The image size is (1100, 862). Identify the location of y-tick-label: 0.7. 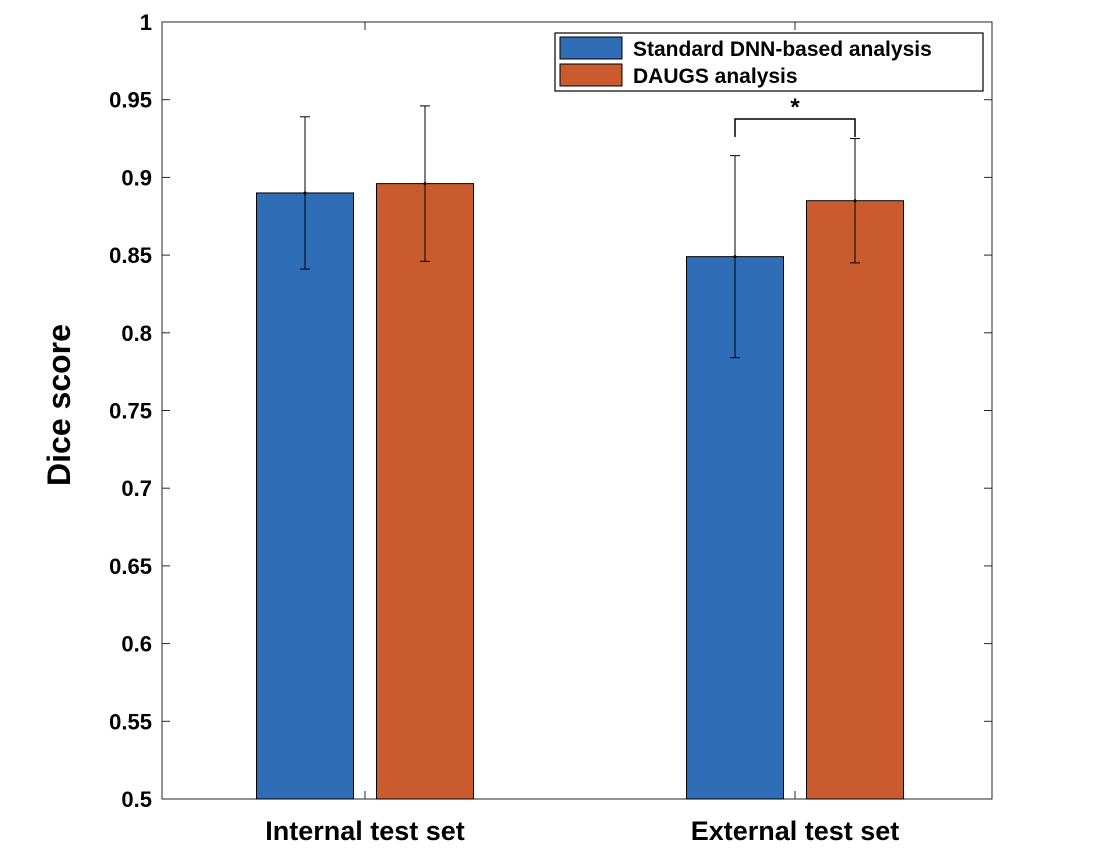
(136, 488).